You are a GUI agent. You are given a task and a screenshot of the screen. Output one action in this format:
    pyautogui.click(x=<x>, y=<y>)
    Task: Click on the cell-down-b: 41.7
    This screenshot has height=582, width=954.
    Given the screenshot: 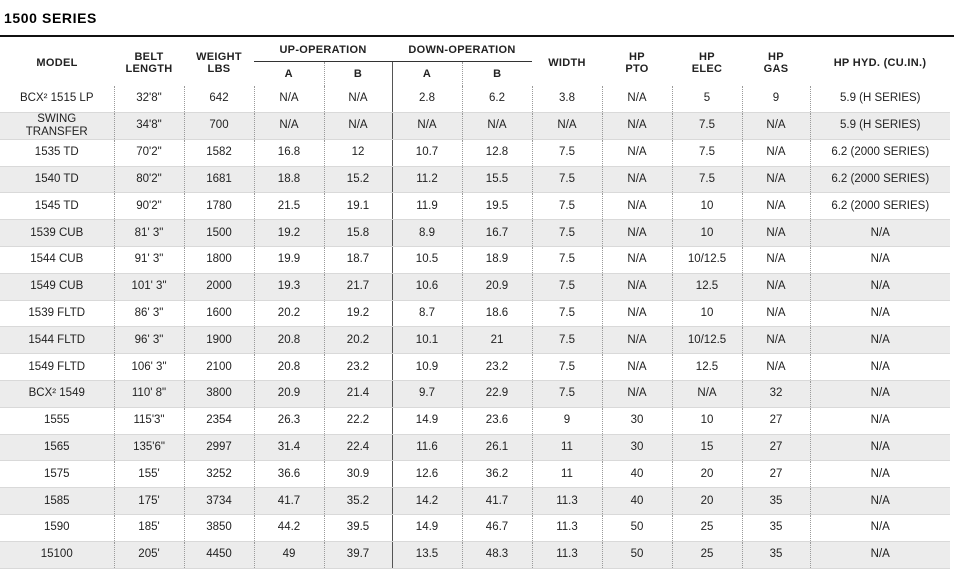 What is the action you would take?
    pyautogui.click(x=496, y=501)
    